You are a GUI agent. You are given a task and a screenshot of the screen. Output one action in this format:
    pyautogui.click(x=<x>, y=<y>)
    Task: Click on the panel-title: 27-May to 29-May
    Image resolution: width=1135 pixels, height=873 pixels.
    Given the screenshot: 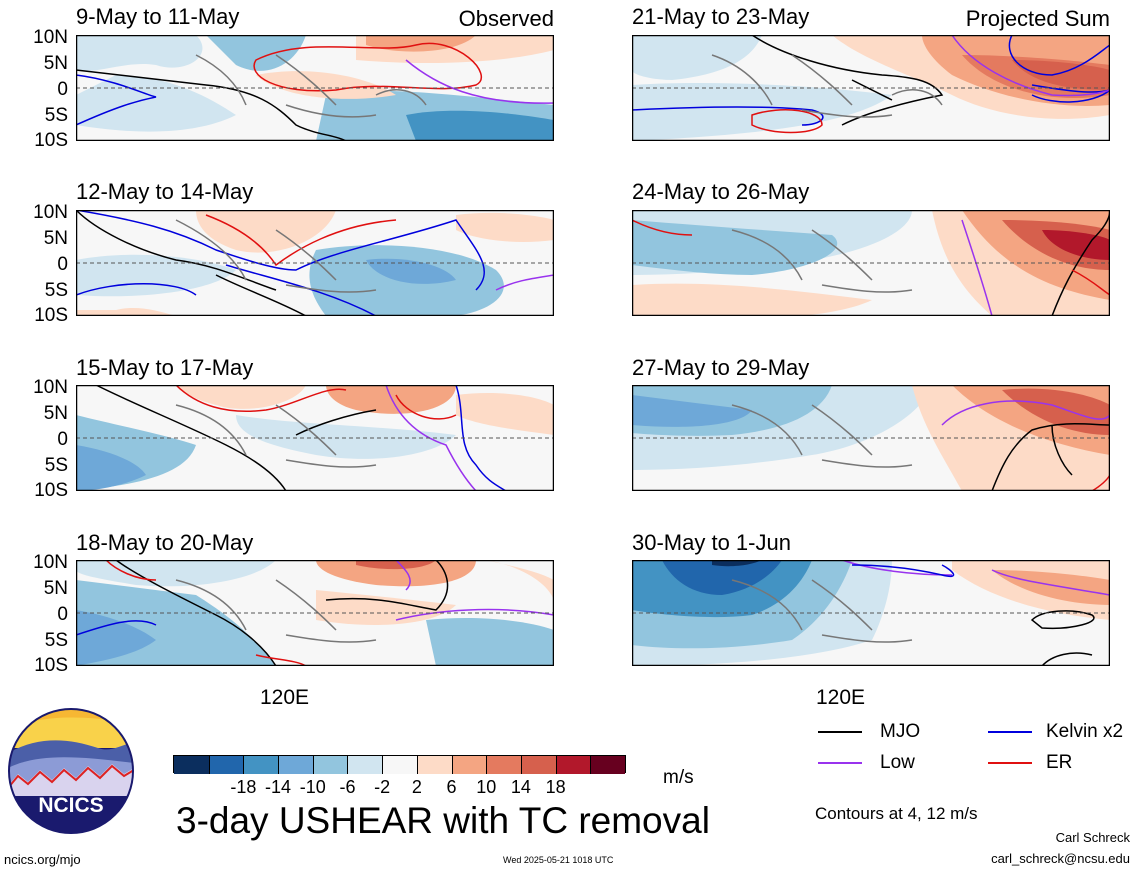 What is the action you would take?
    pyautogui.click(x=721, y=367)
    